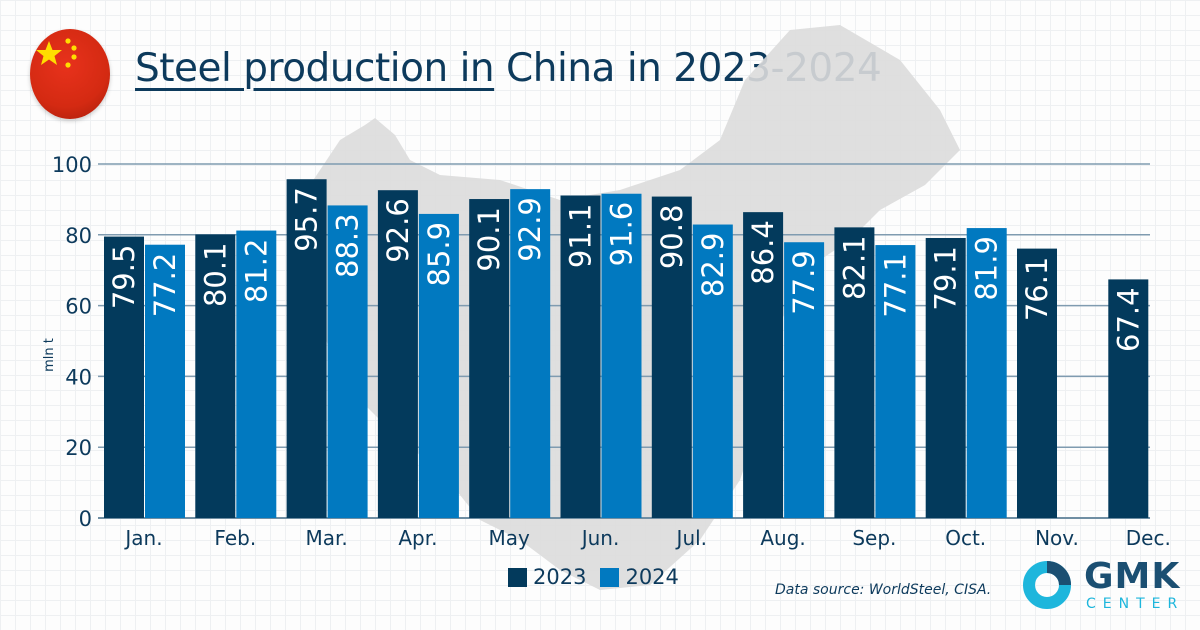  What do you see at coordinates (560, 577) in the screenshot?
I see `legend-label: 2023` at bounding box center [560, 577].